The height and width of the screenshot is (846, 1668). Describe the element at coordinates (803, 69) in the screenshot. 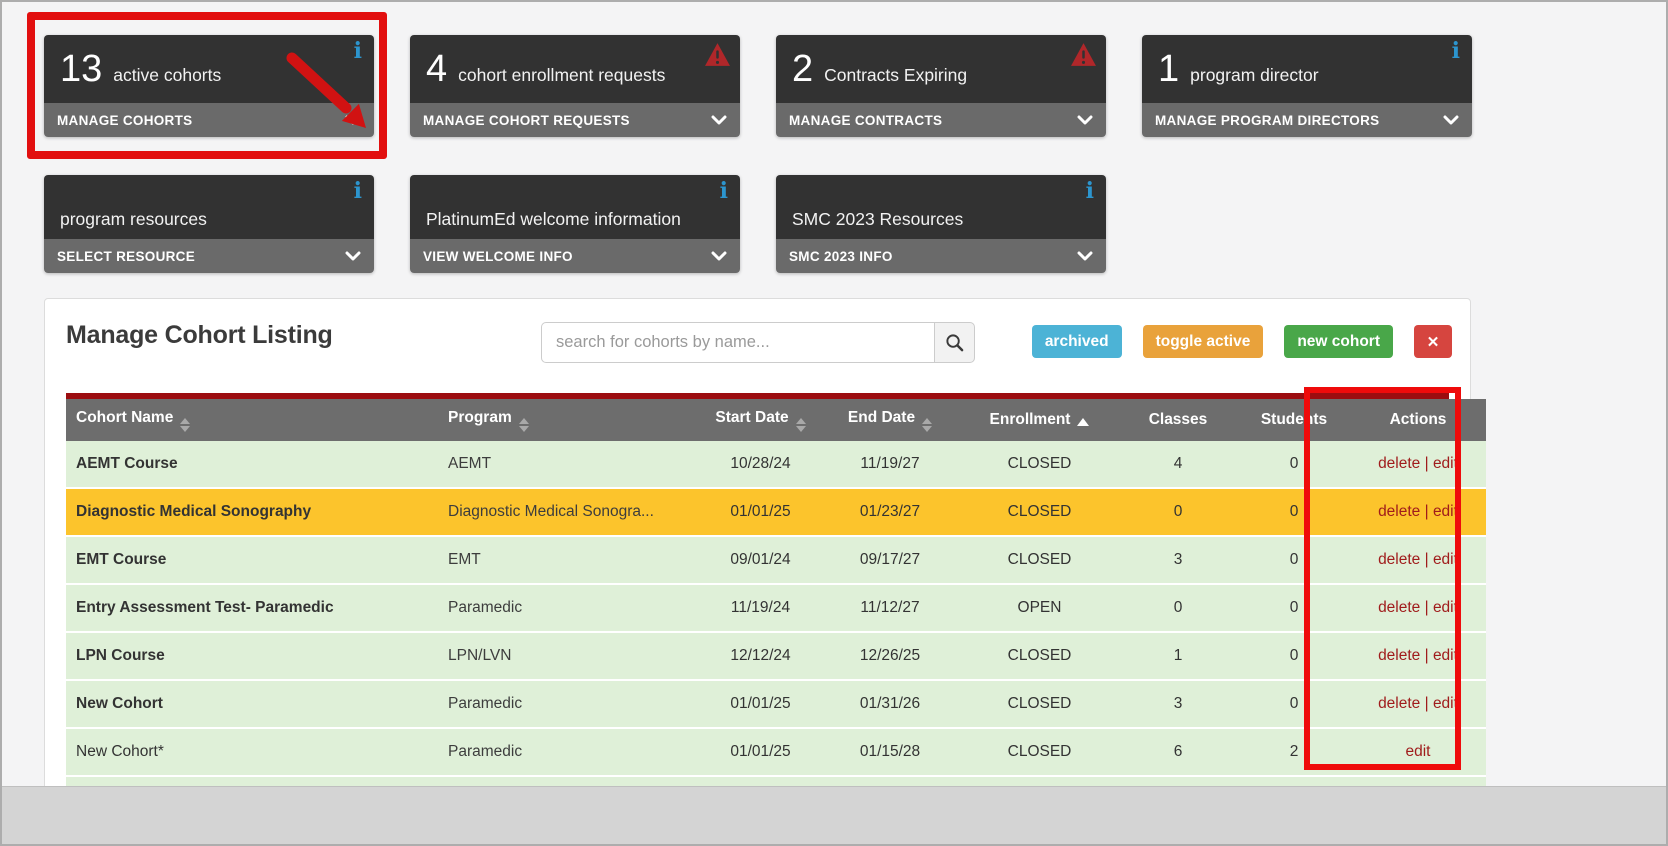

I see `card-count: 2` at that location.